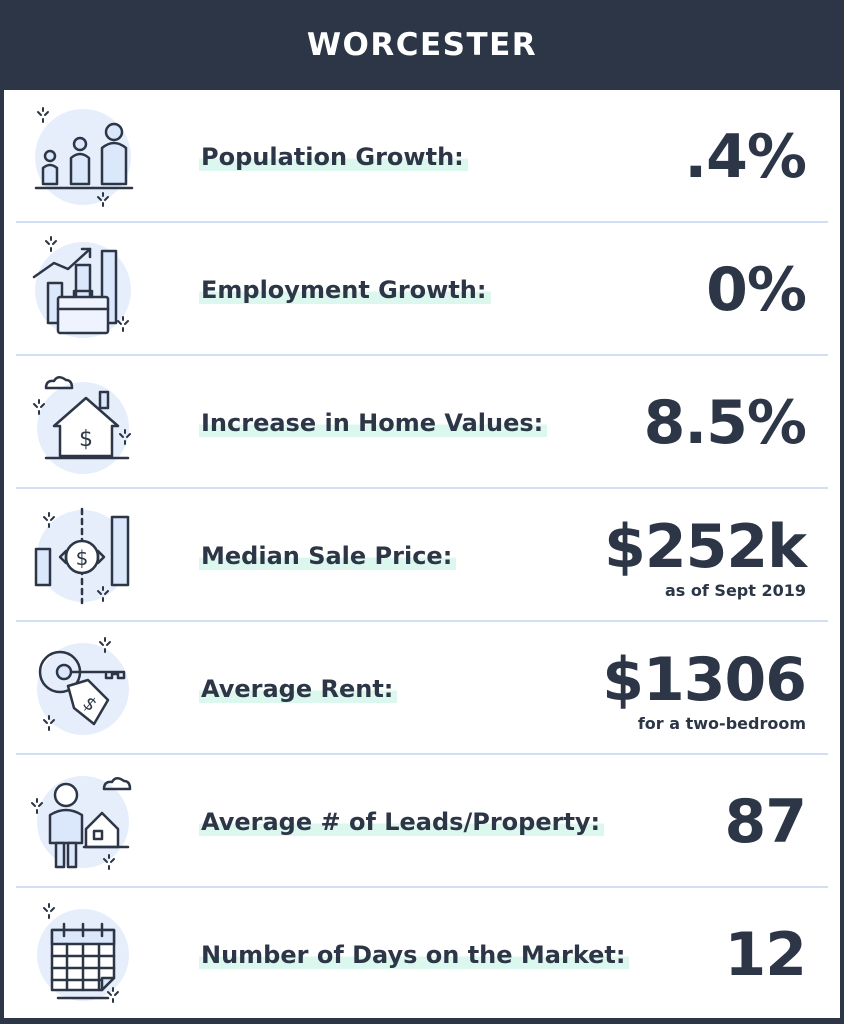  I want to click on stat-note: as of Sept 2019, so click(735, 590).